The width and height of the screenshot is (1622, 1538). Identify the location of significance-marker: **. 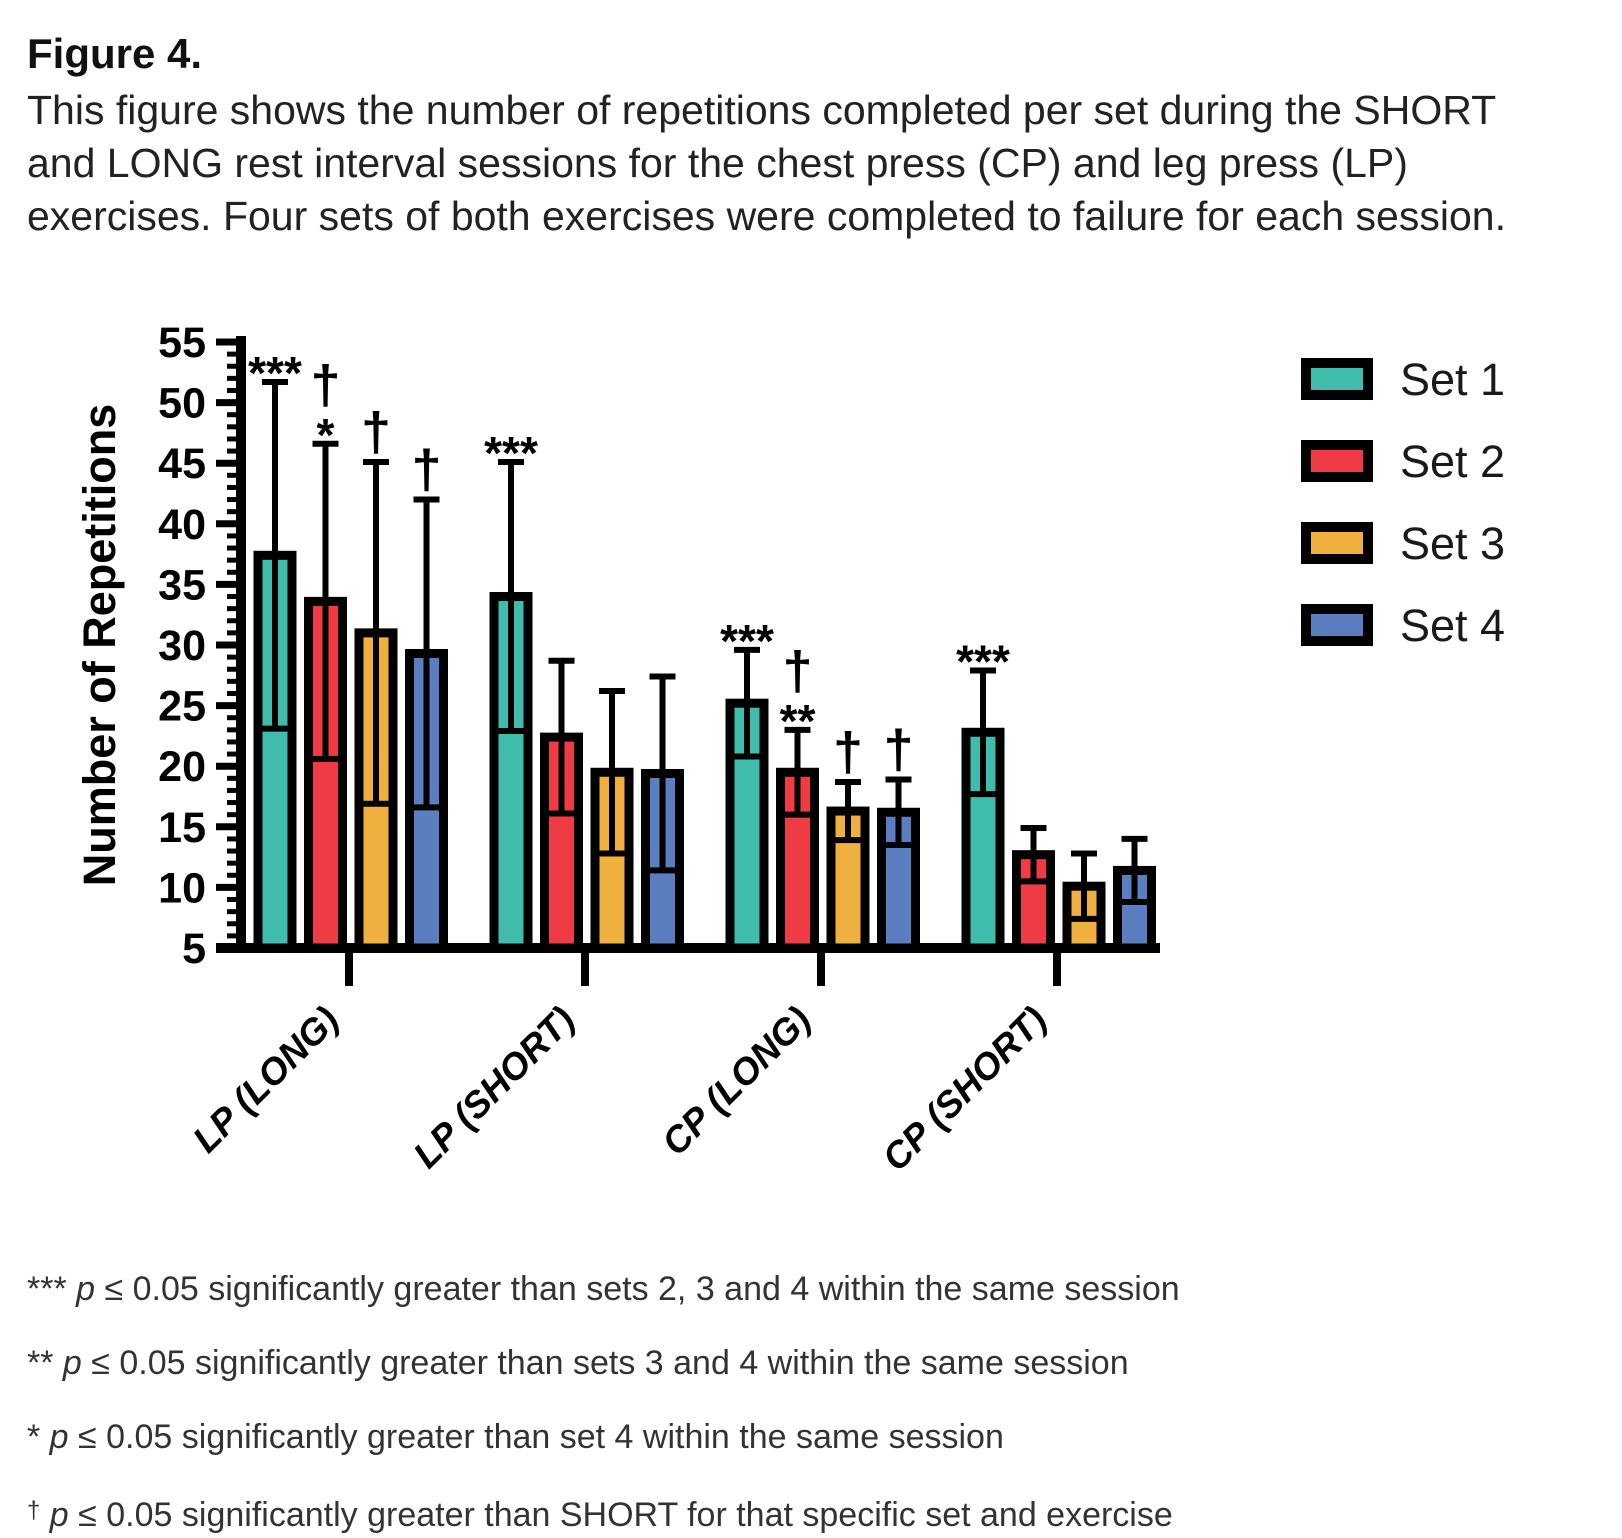
(798, 721).